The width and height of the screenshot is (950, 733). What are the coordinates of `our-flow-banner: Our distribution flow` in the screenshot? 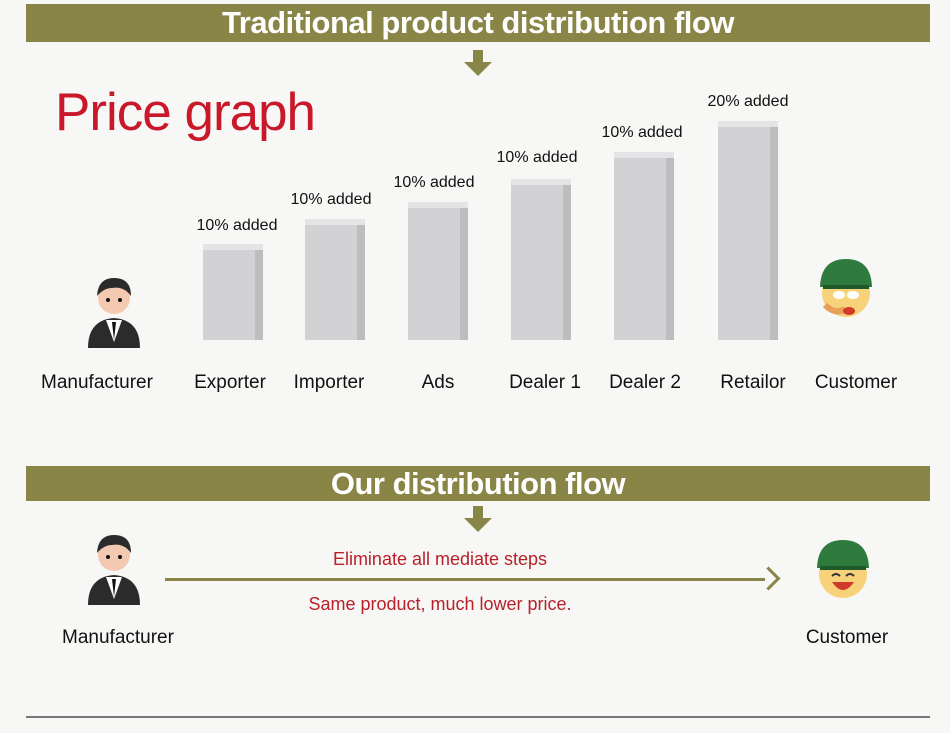 It's located at (478, 483).